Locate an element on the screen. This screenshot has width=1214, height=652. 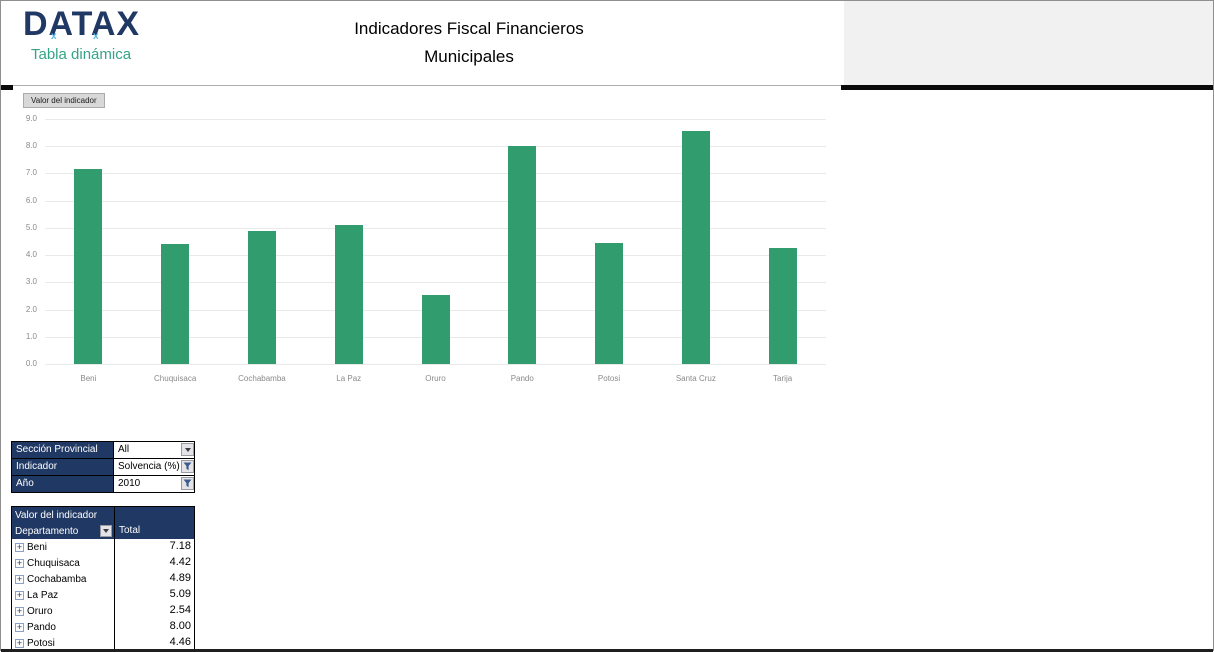
bar-santa-cruz is located at coordinates (695, 247).